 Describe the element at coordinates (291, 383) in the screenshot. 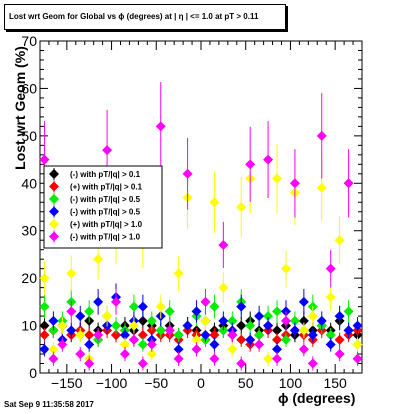

I see `x-tick-label: 100` at that location.